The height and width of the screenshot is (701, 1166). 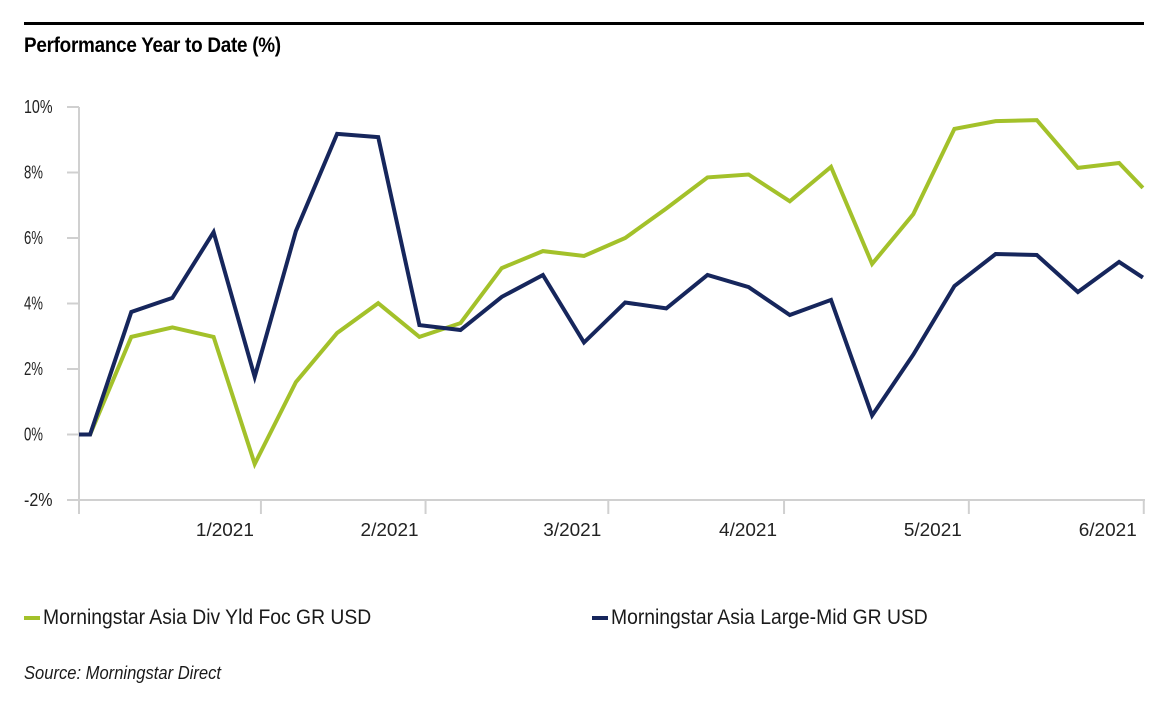 I want to click on y-tick-label: 4%, so click(x=33, y=304).